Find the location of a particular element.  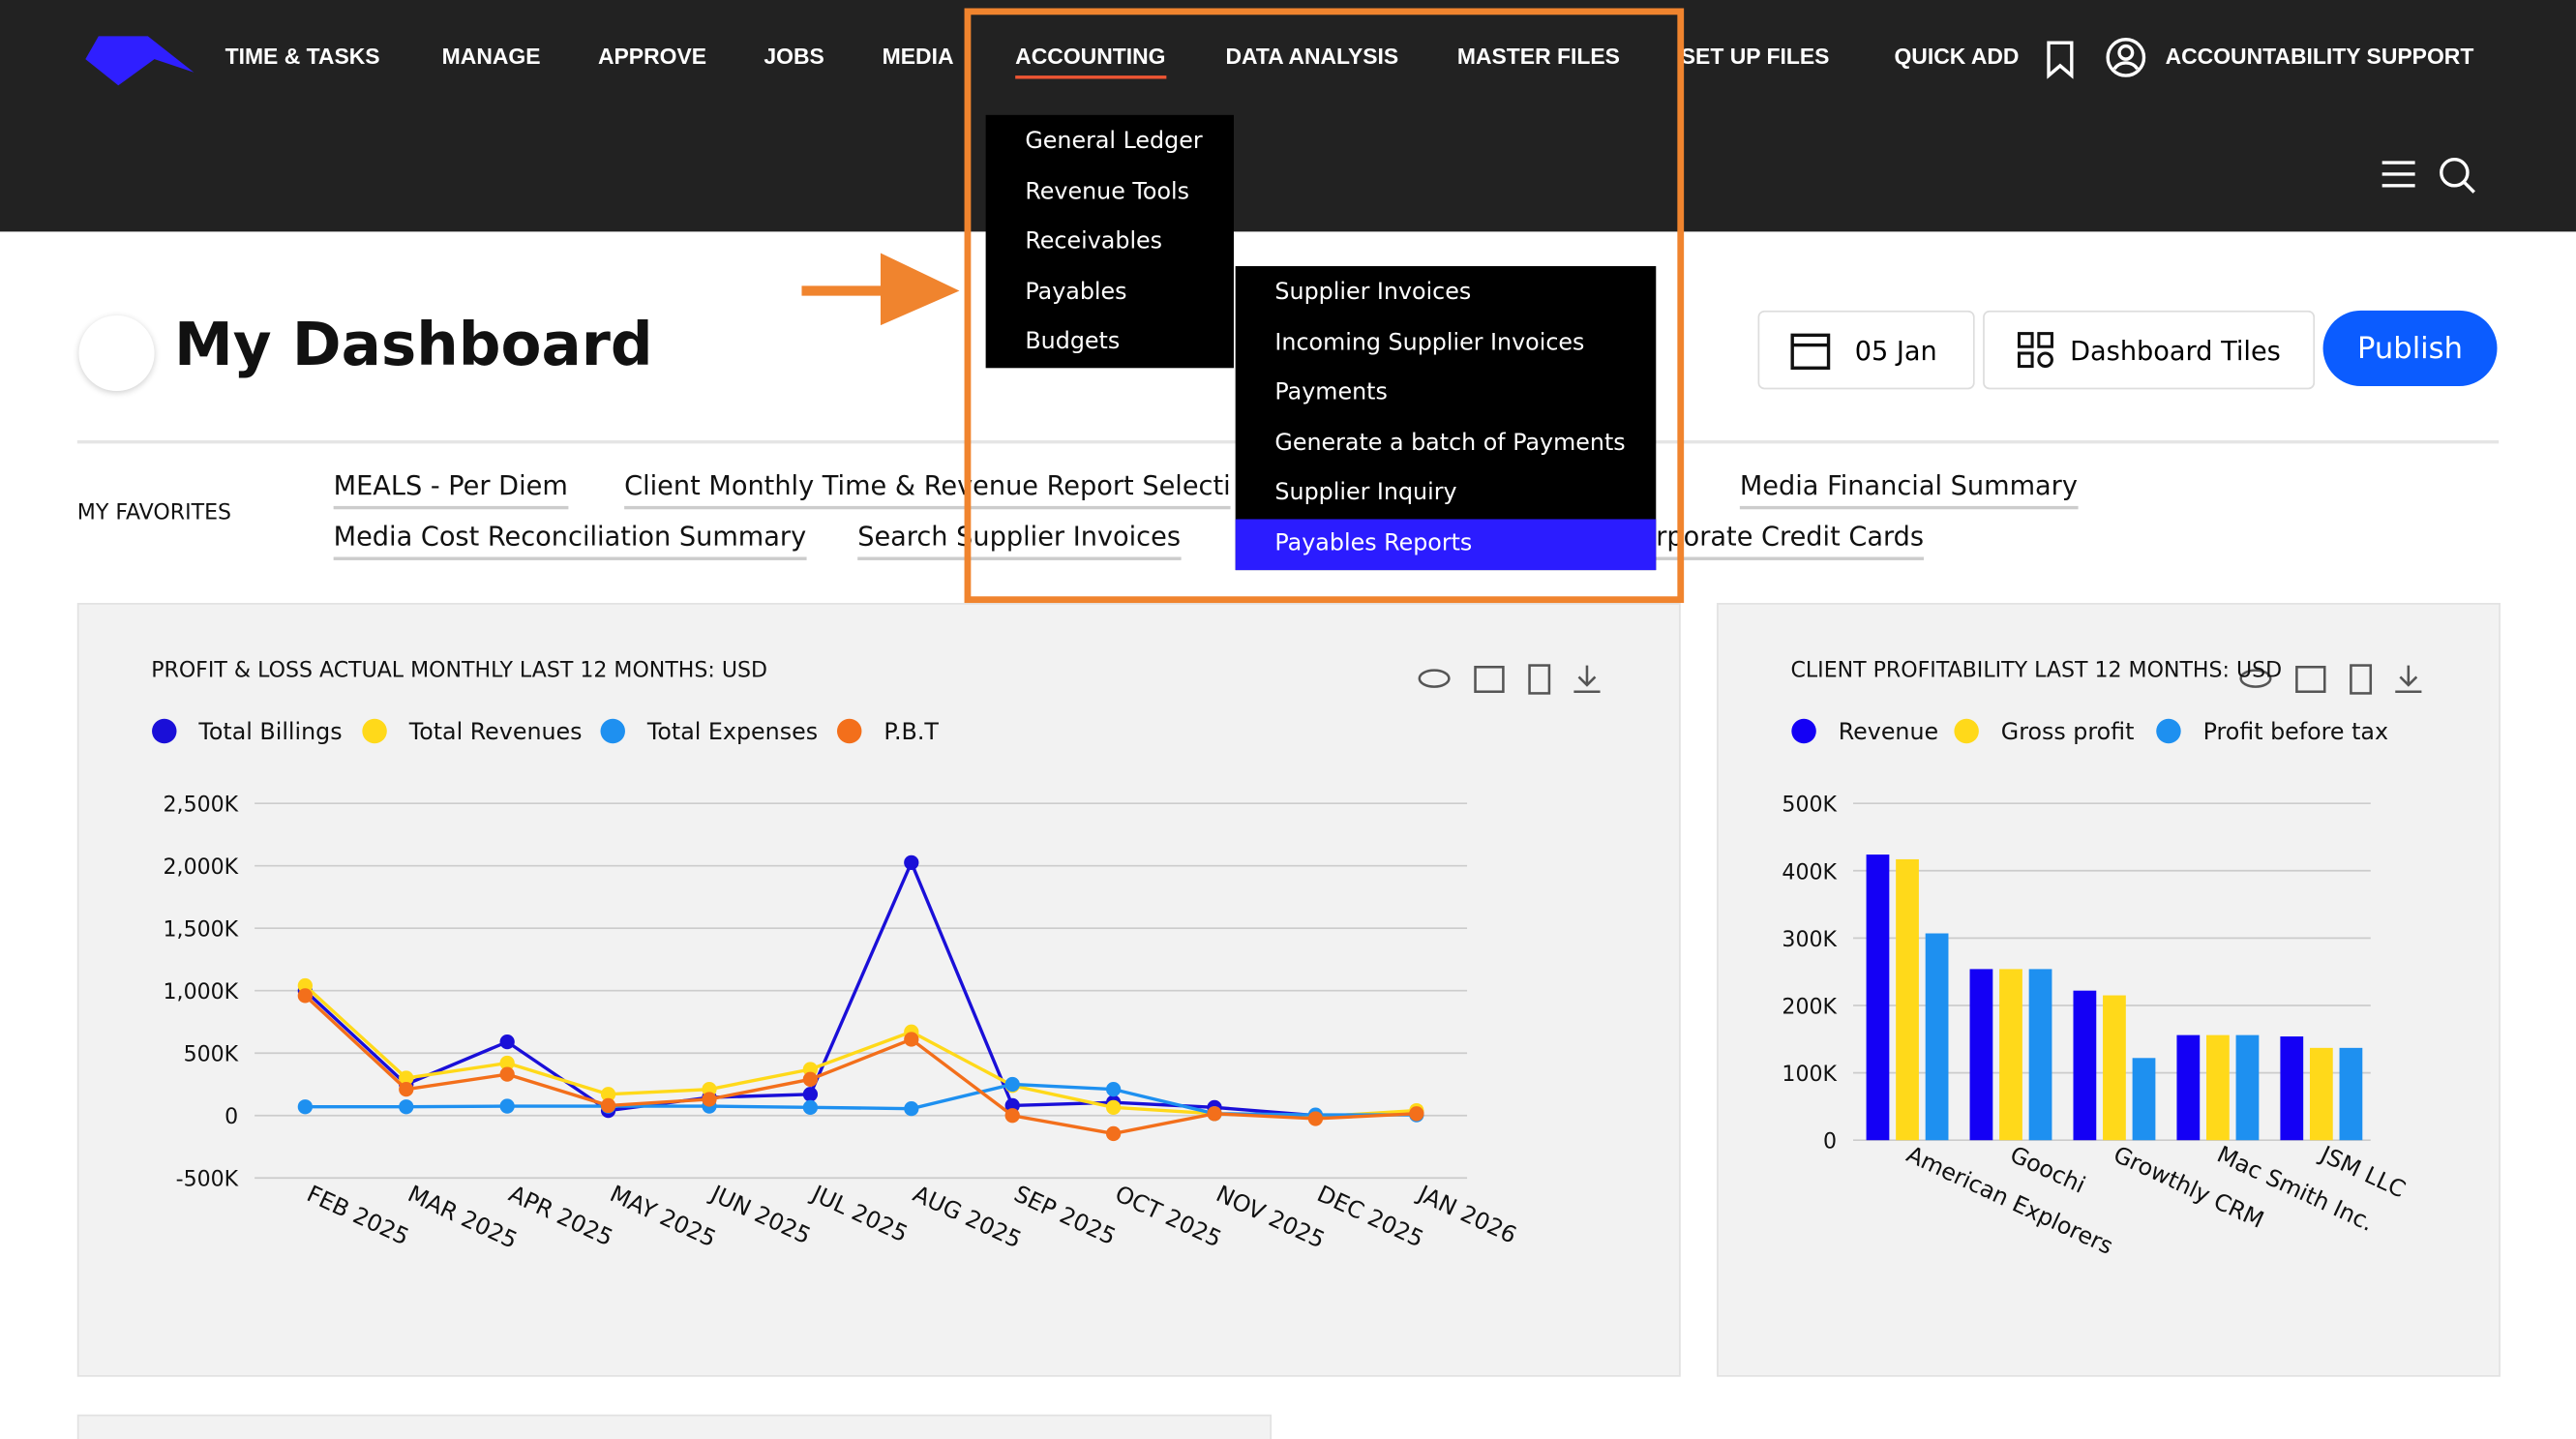

favorite-link: Corporate Credit Cards is located at coordinates (1773, 540).